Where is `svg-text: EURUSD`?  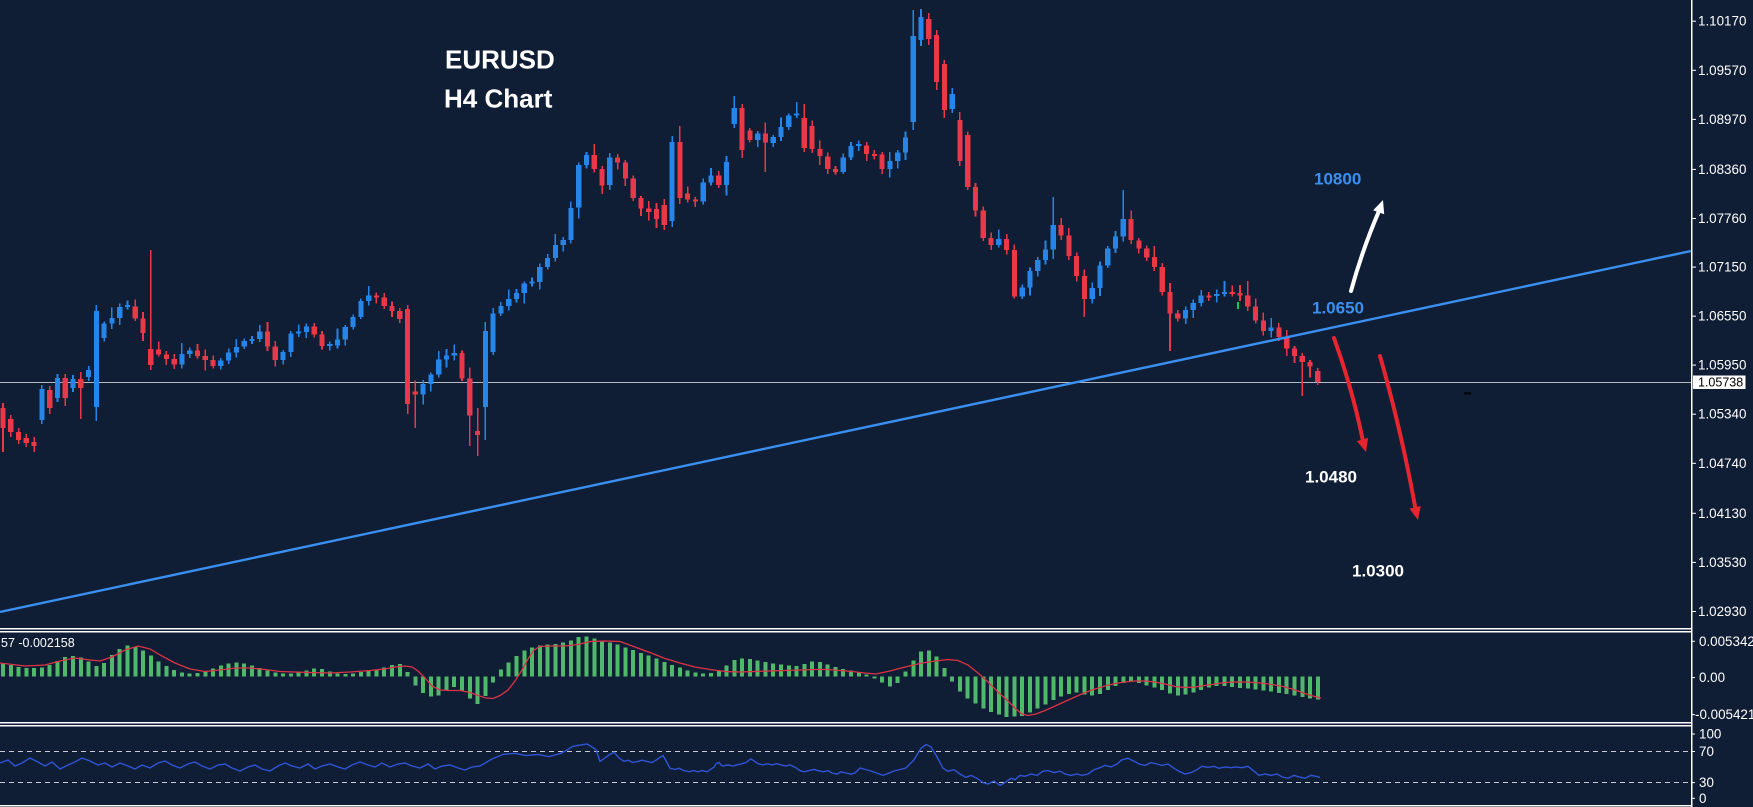 svg-text: EURUSD is located at coordinates (500, 60).